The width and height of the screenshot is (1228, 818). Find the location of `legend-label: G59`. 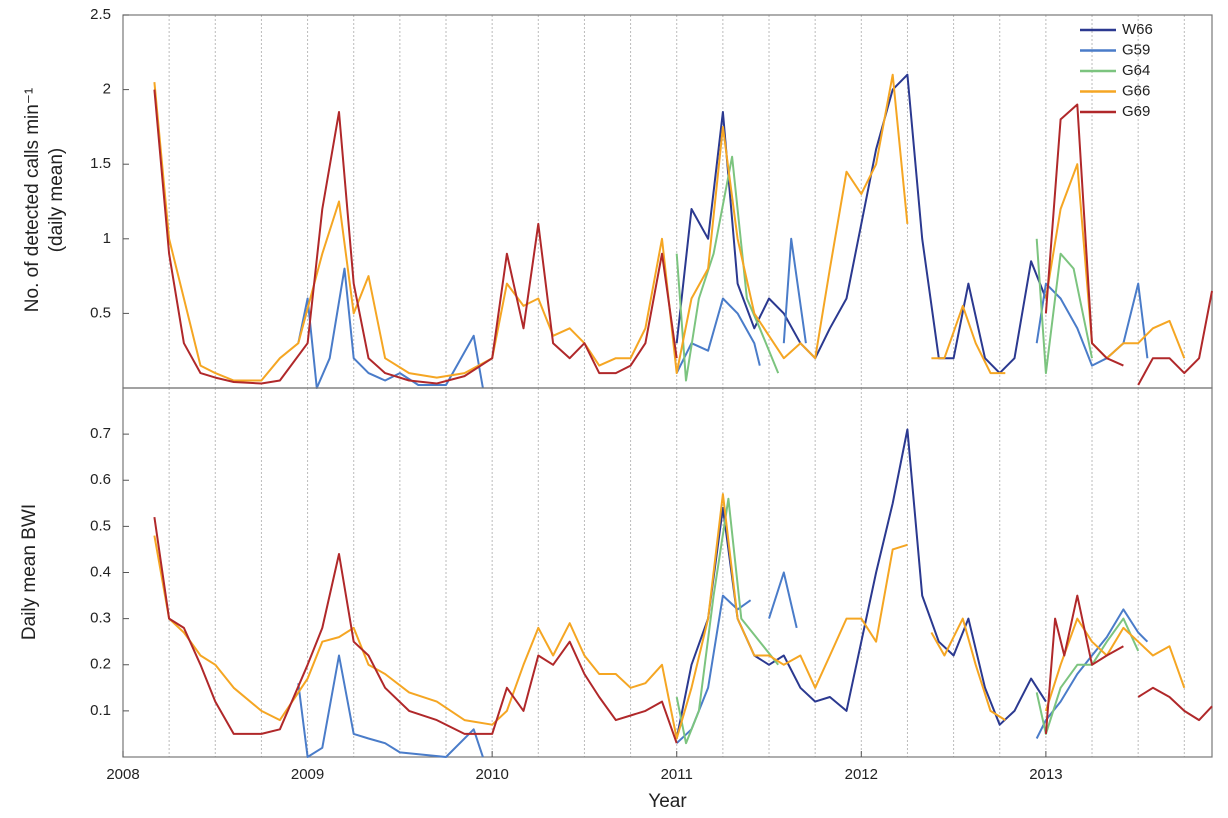

legend-label: G59 is located at coordinates (1136, 49).